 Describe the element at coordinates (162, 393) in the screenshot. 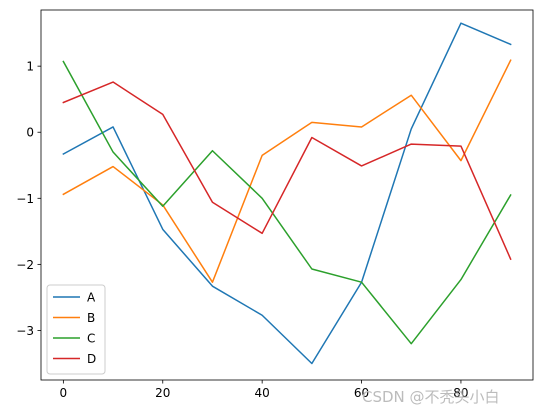

I see `x-tick-label: 20` at that location.